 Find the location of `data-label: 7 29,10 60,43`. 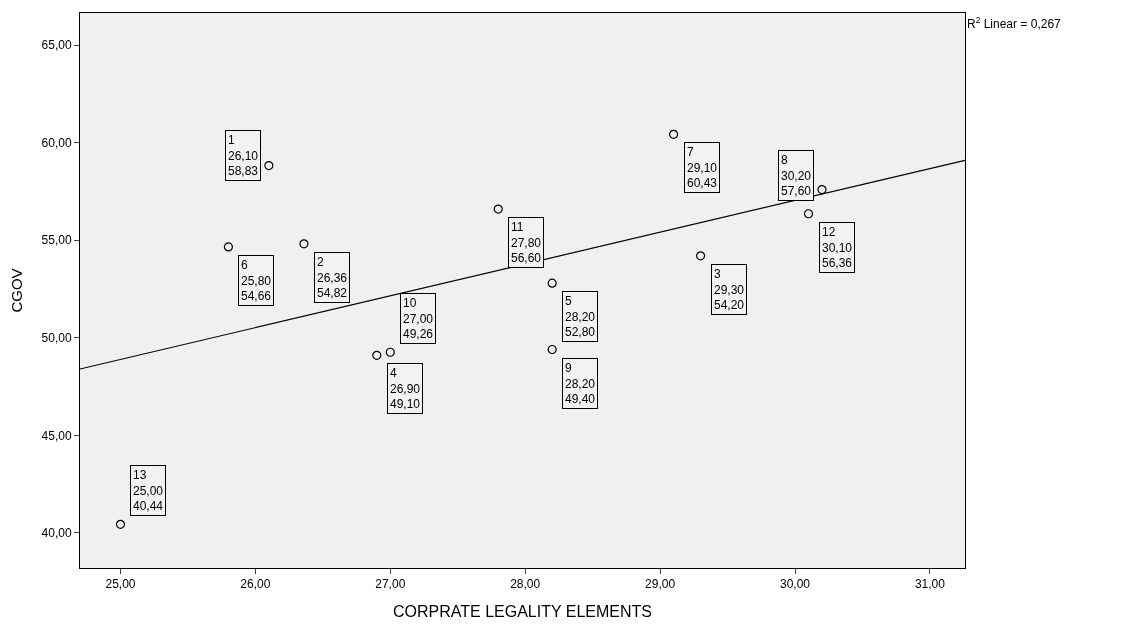

data-label: 7 29,10 60,43 is located at coordinates (702, 168).